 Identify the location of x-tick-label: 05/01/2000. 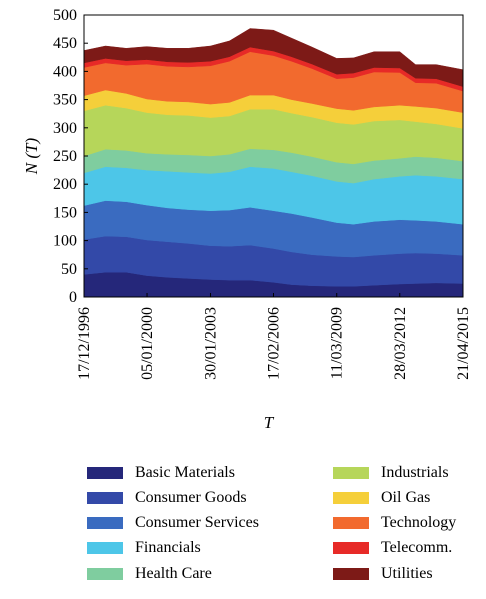
(147, 343).